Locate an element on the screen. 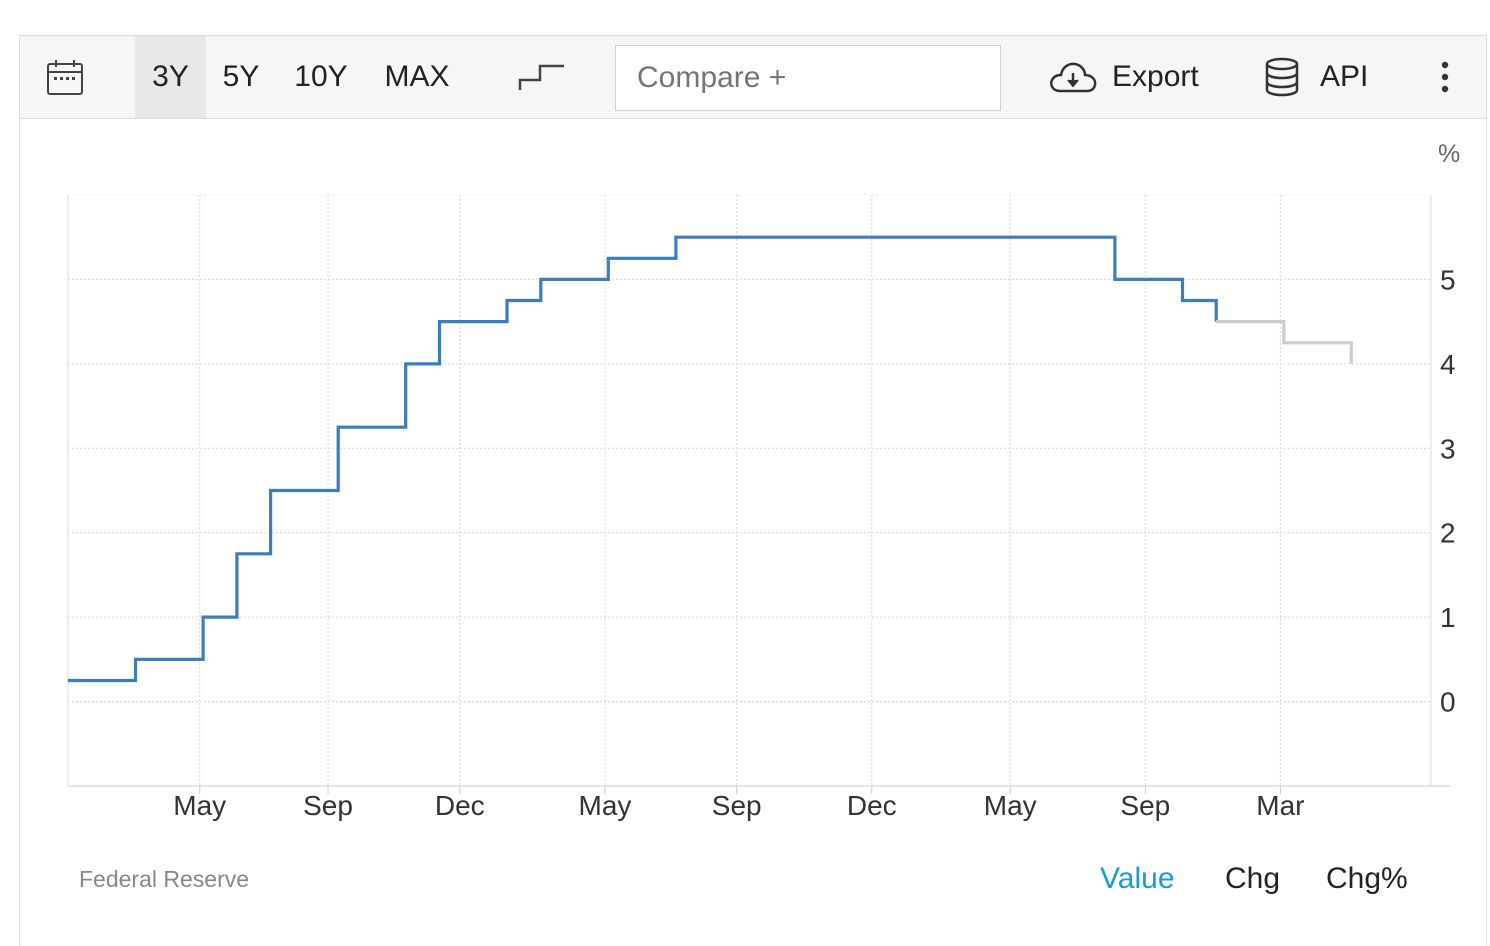  chart-toolbar: 3Y 5Y 10Y MAX Compare + Export API is located at coordinates (753, 77).